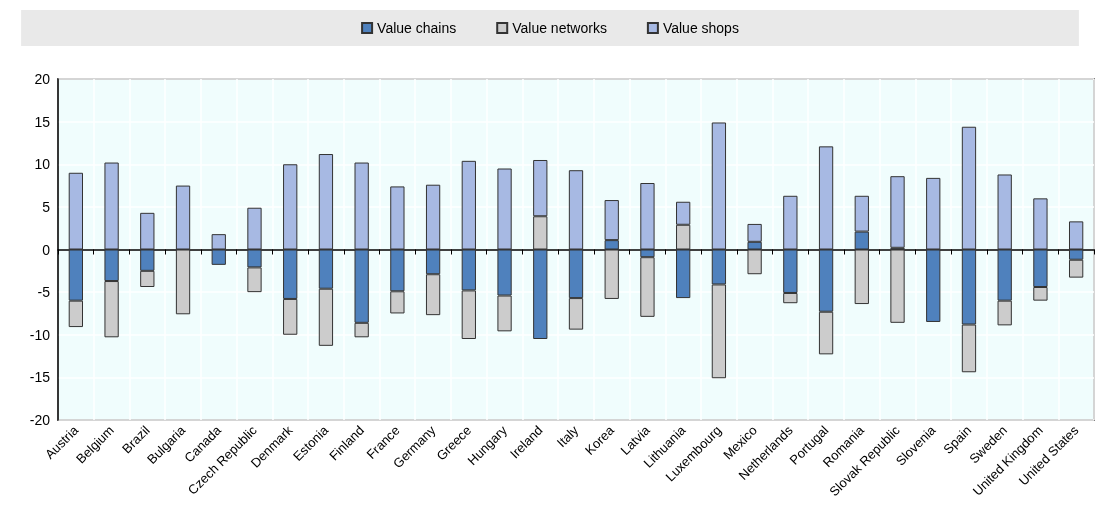 The width and height of the screenshot is (1100, 528). What do you see at coordinates (44, 292) in the screenshot?
I see `y-tick-label: -5` at bounding box center [44, 292].